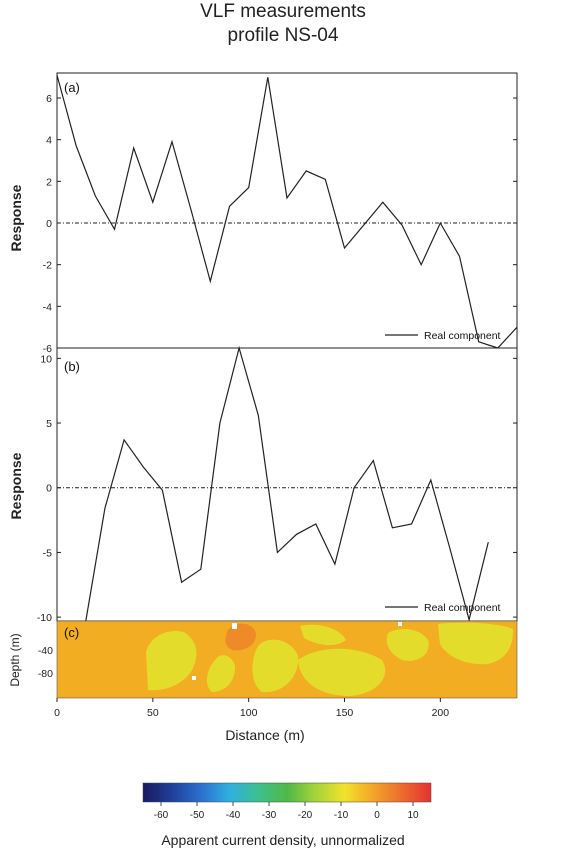 The image size is (567, 850). I want to click on panel-b-ytick-label: 10, so click(46, 359).